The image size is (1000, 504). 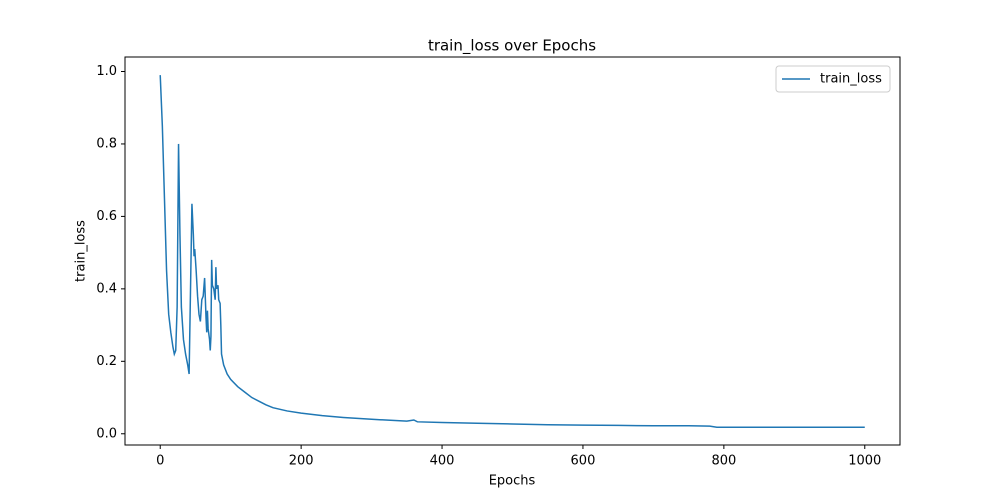 I want to click on y-tick-label: 0.4, so click(x=106, y=288).